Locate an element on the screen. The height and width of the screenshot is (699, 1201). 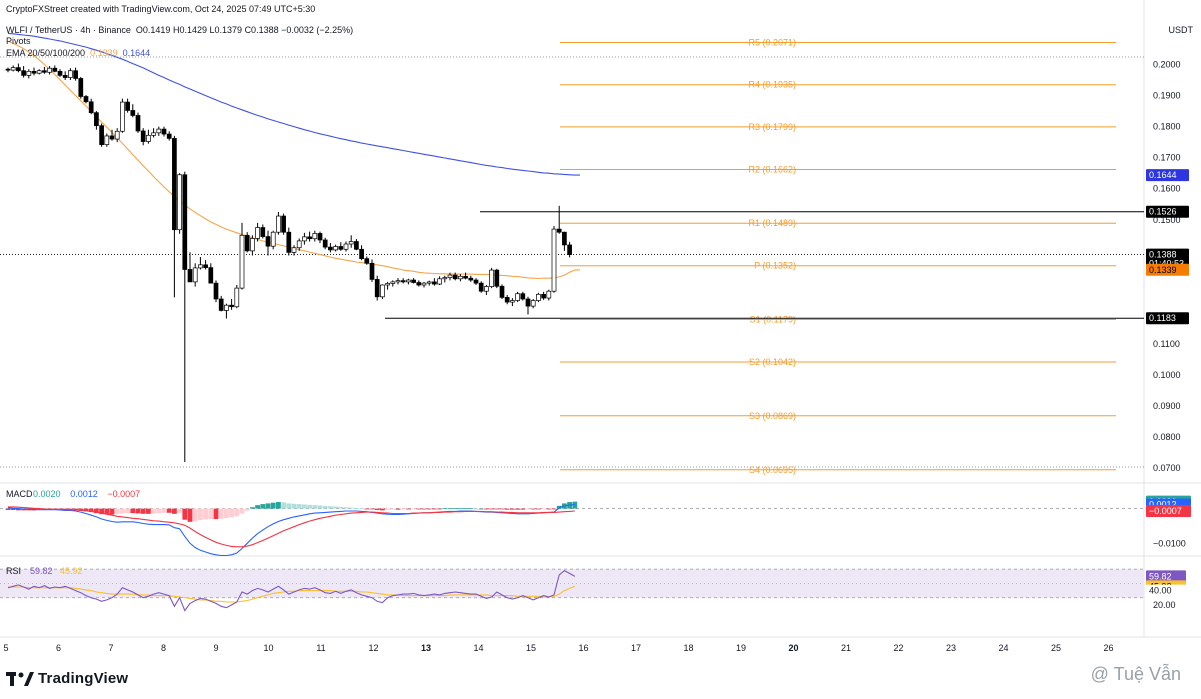
tradingview-logo: TradingView is located at coordinates (67, 678).